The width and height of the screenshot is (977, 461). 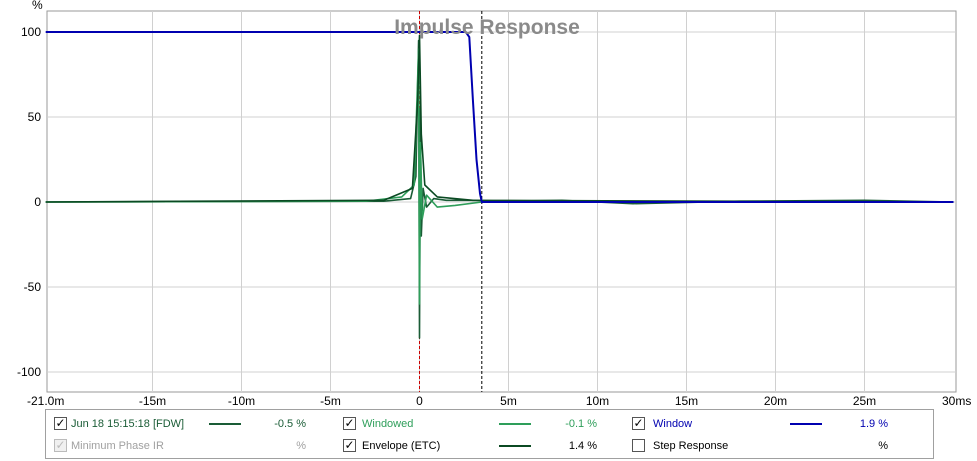 What do you see at coordinates (330, 401) in the screenshot?
I see `x-tick-label: -5m` at bounding box center [330, 401].